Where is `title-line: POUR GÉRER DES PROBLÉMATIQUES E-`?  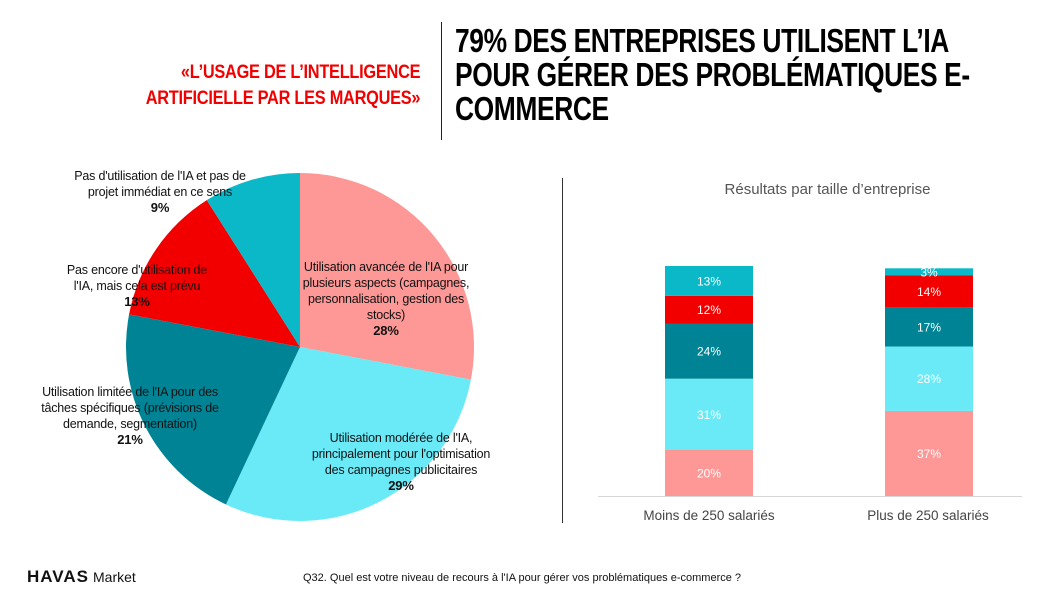 title-line: POUR GÉRER DES PROBLÉMATIQUES E- is located at coordinates (712, 74).